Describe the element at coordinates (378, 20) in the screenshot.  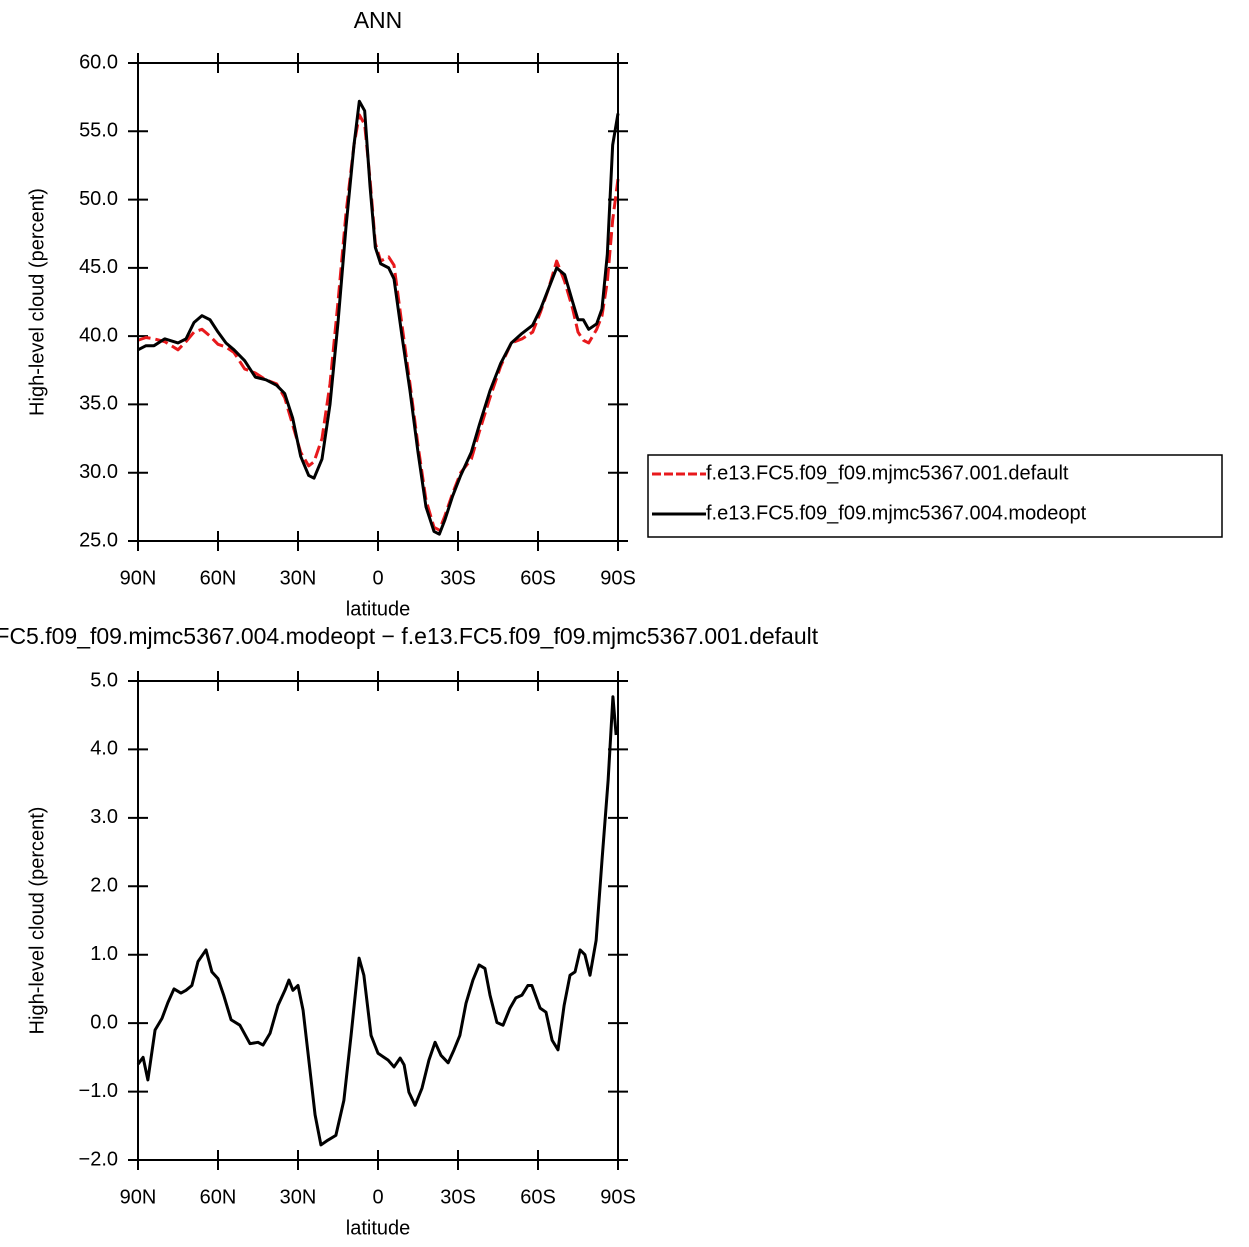
I see `chart-title: ANN` at that location.